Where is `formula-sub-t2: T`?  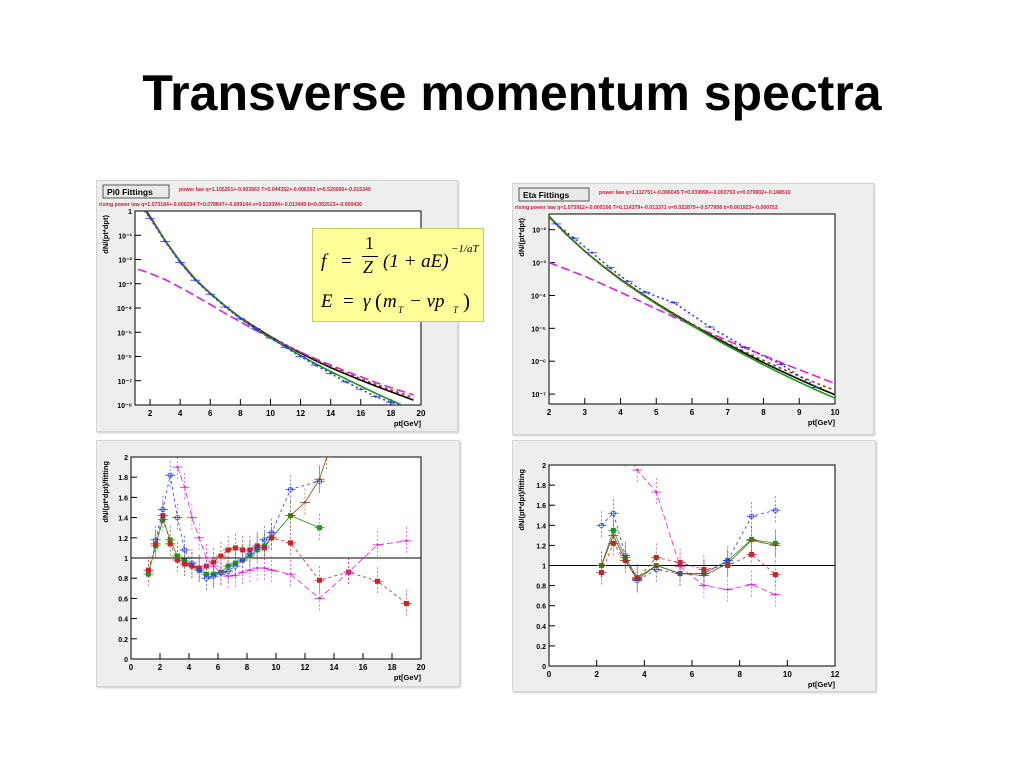
formula-sub-t2: T is located at coordinates (456, 310).